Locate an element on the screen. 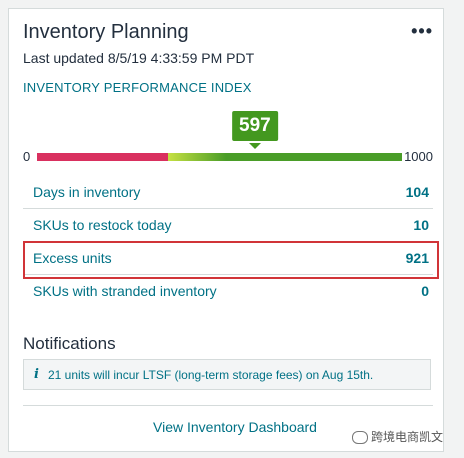 This screenshot has height=458, width=464. view-dashboard-link: View Inventory Dashboard is located at coordinates (235, 427).